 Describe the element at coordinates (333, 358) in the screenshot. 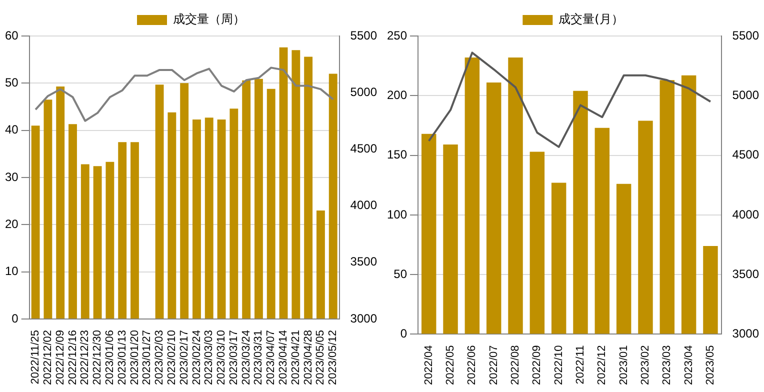

I see `x-tick-label: 2023/05/12` at that location.